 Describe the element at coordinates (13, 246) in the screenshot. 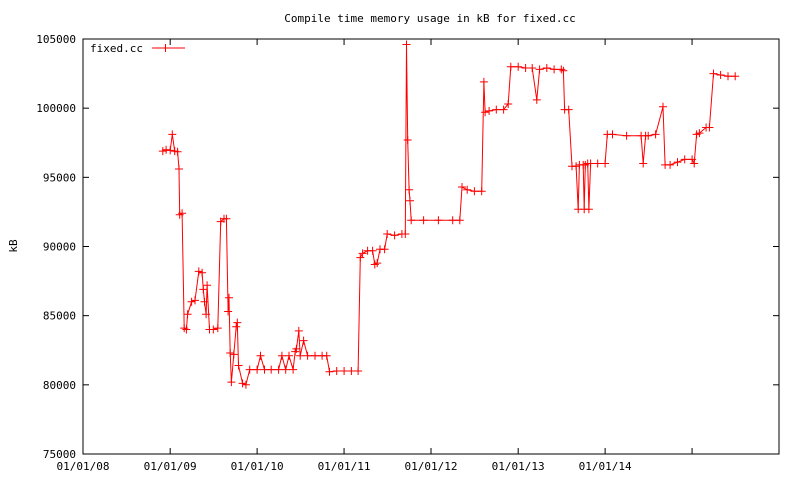

I see `y-axis-label: kB` at that location.